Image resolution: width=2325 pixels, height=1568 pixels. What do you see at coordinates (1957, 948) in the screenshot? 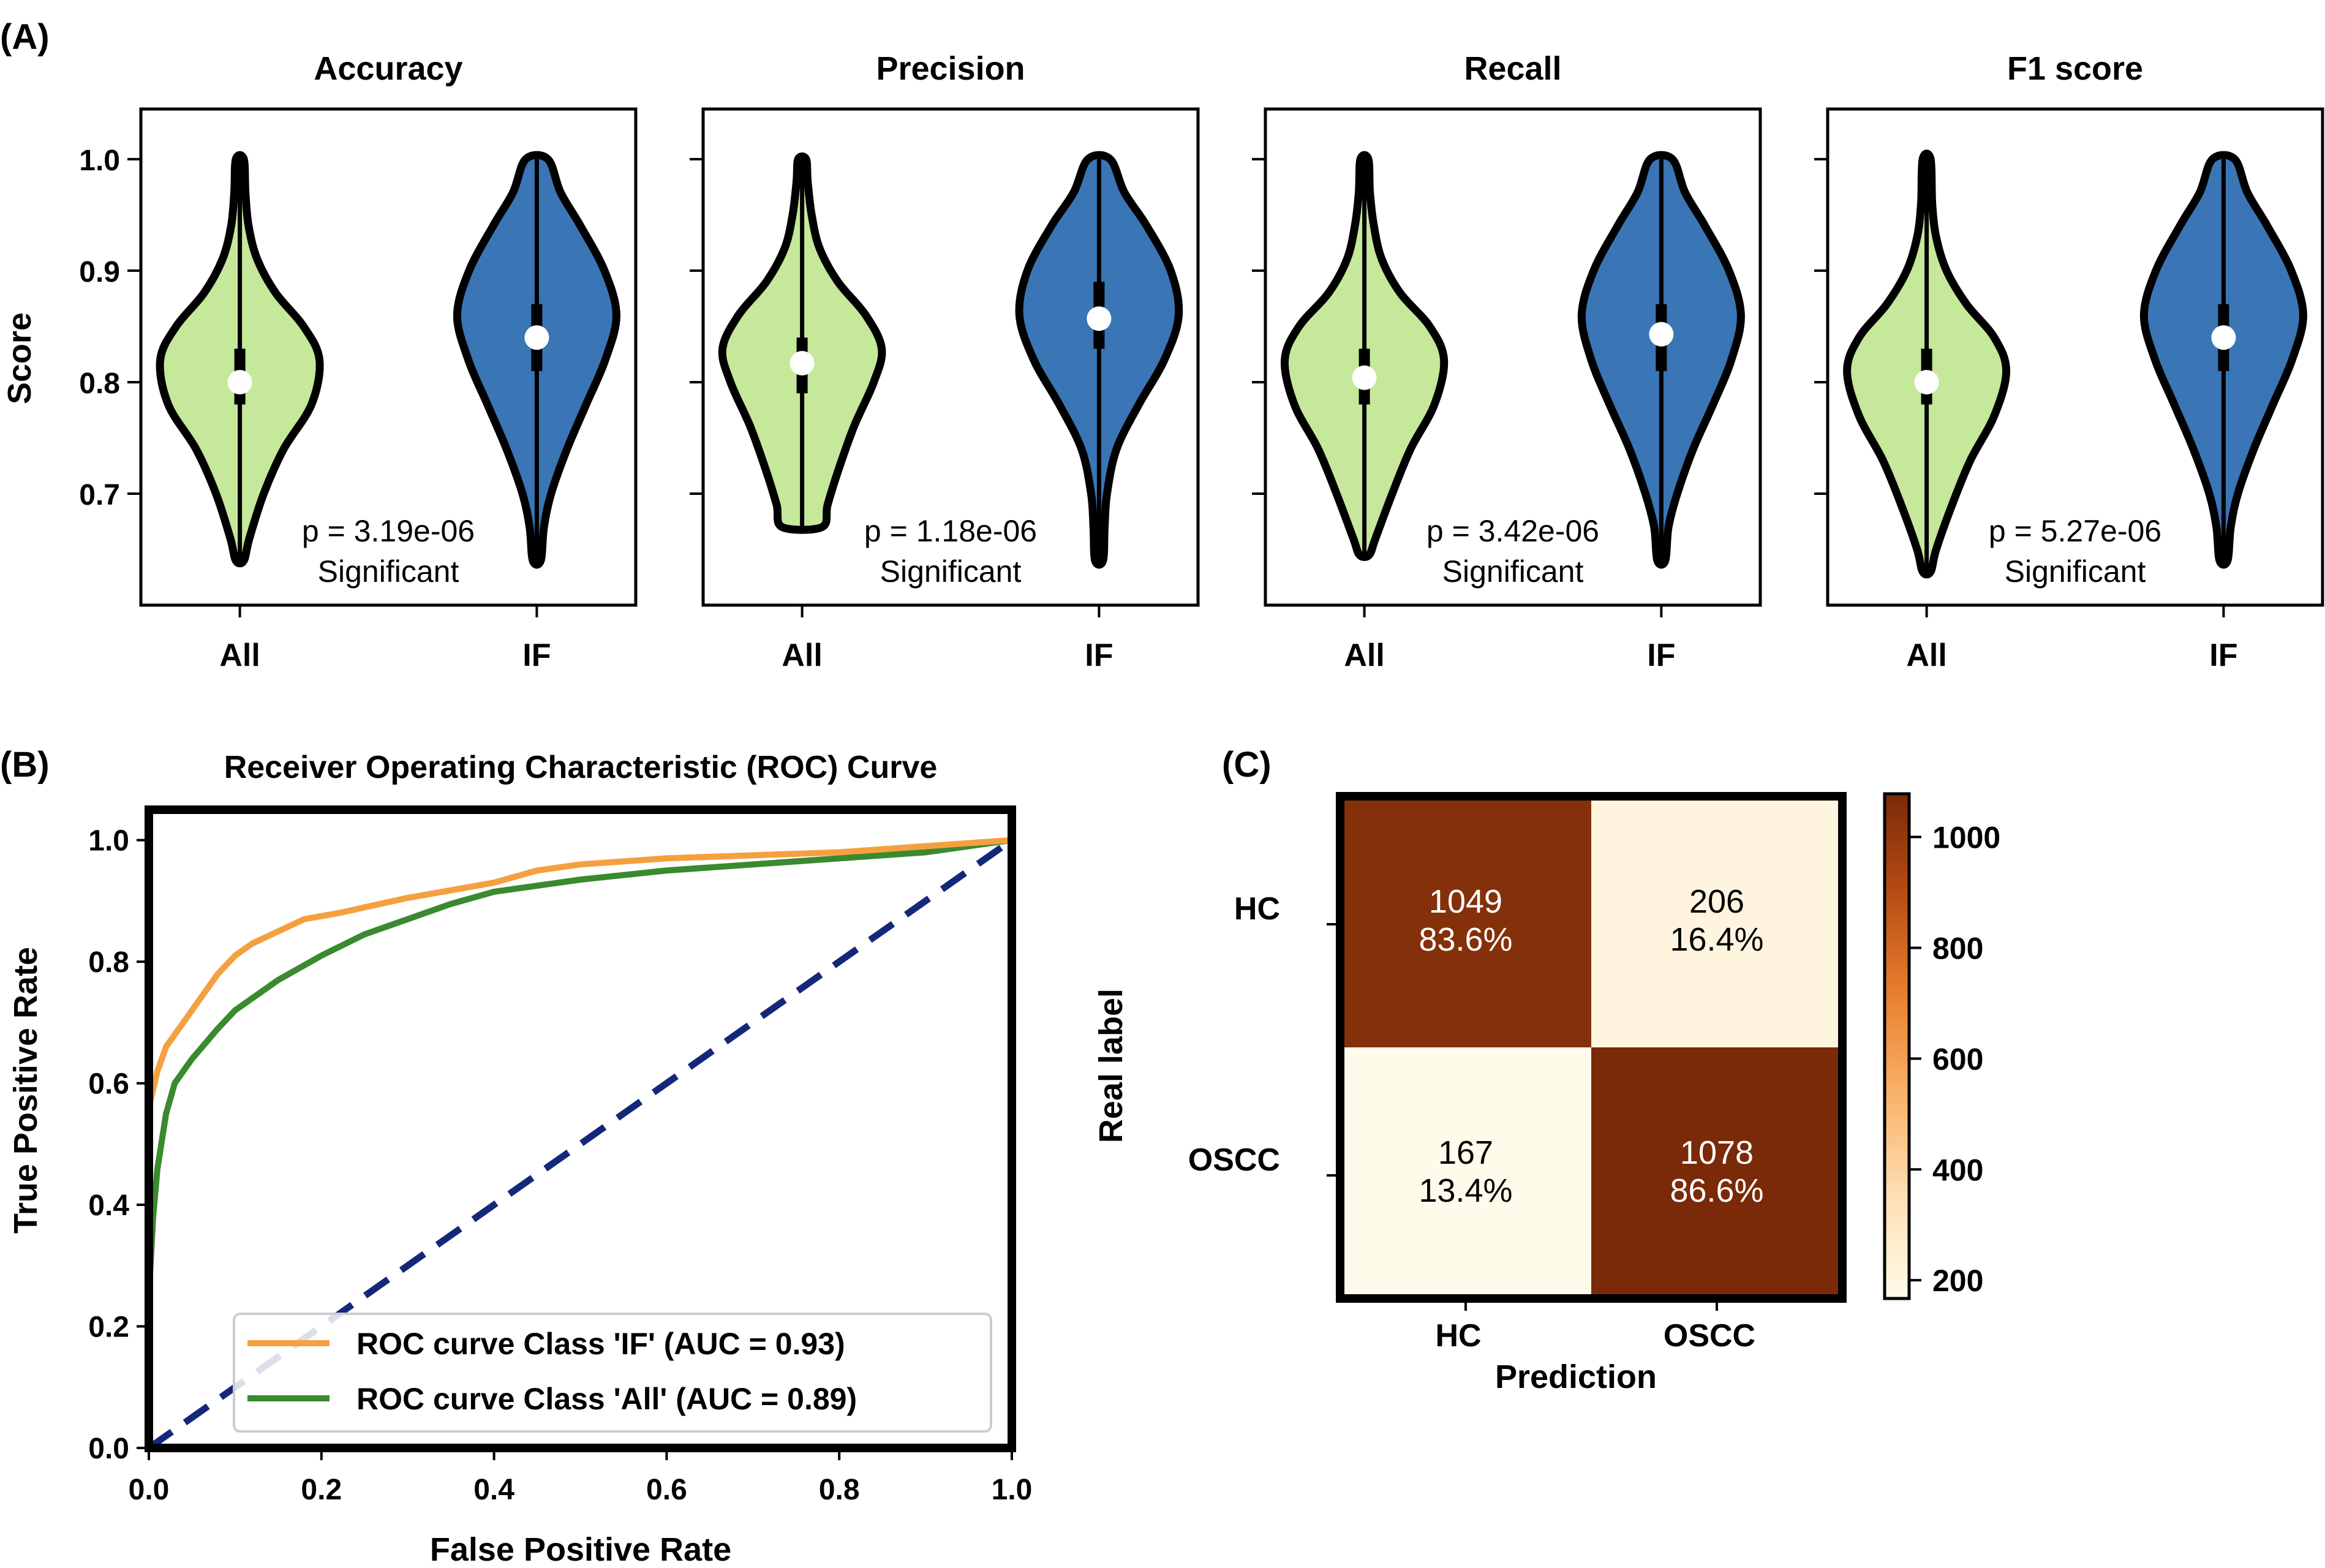
I see `colorbar-tick-label: 800` at bounding box center [1957, 948].